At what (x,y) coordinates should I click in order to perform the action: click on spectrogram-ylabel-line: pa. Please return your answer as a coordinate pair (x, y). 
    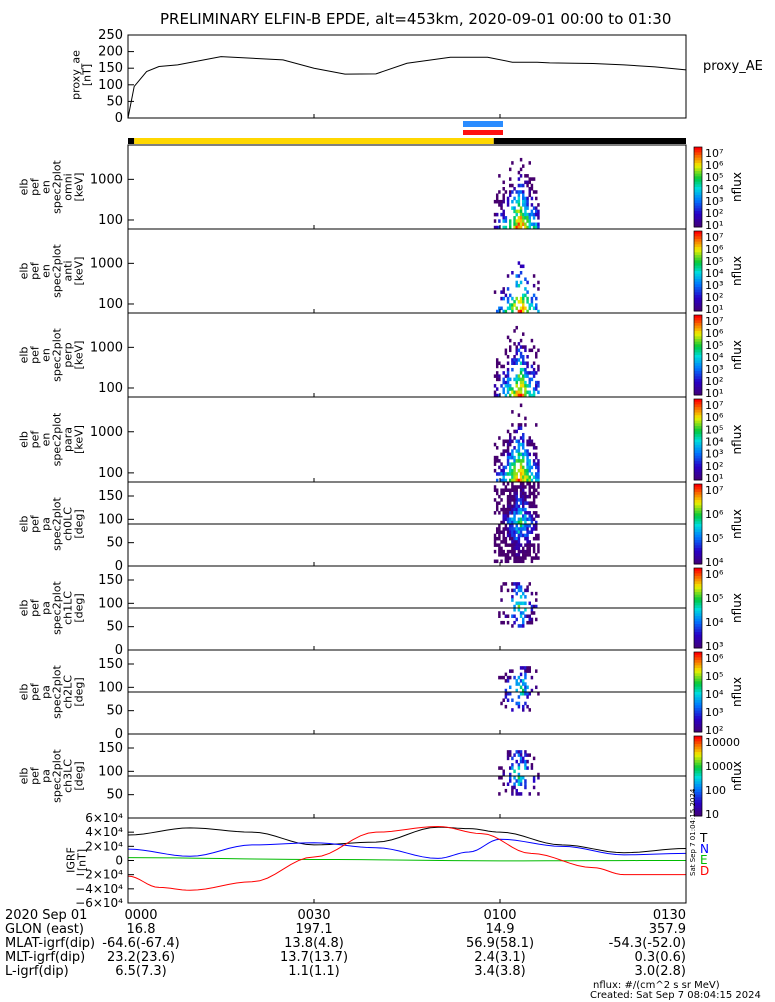
    Looking at the image, I should click on (46, 524).